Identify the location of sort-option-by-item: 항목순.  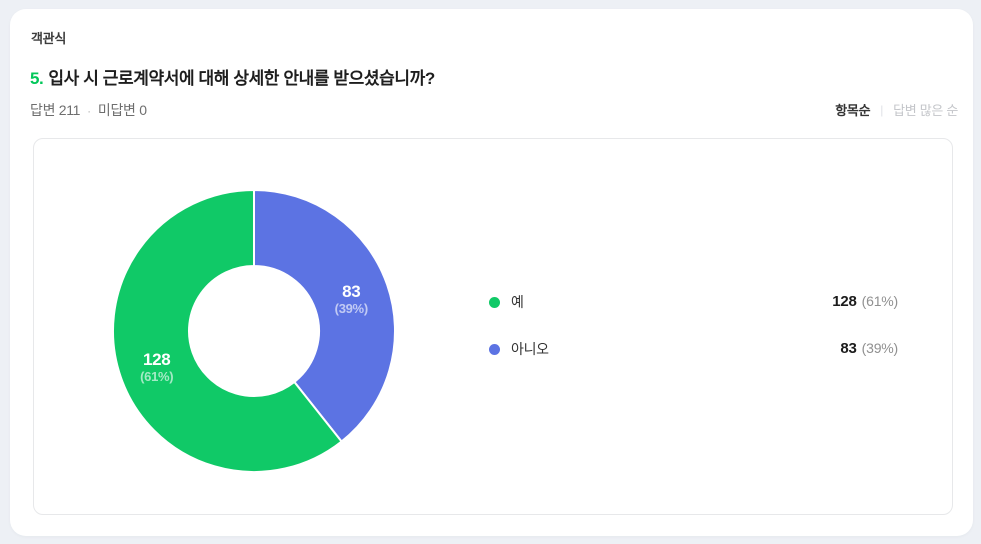
(853, 110).